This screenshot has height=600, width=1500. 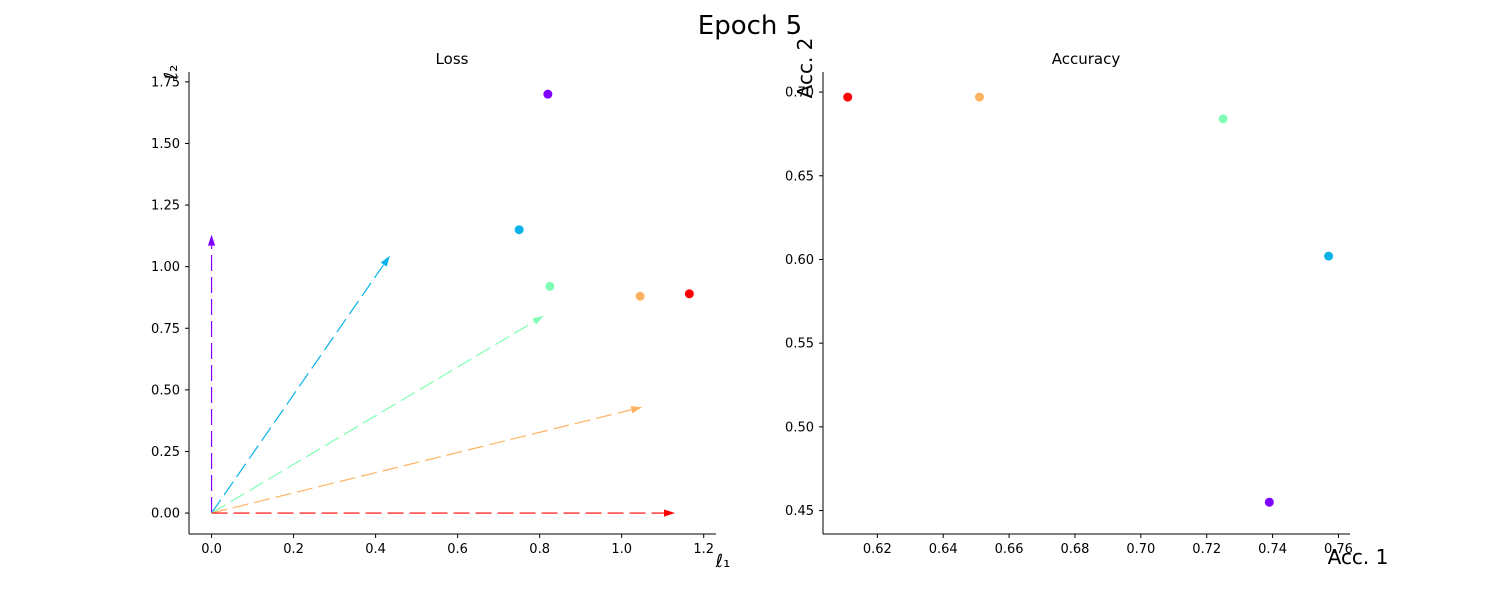 What do you see at coordinates (165, 452) in the screenshot?
I see `y-tick-label: 0.25` at bounding box center [165, 452].